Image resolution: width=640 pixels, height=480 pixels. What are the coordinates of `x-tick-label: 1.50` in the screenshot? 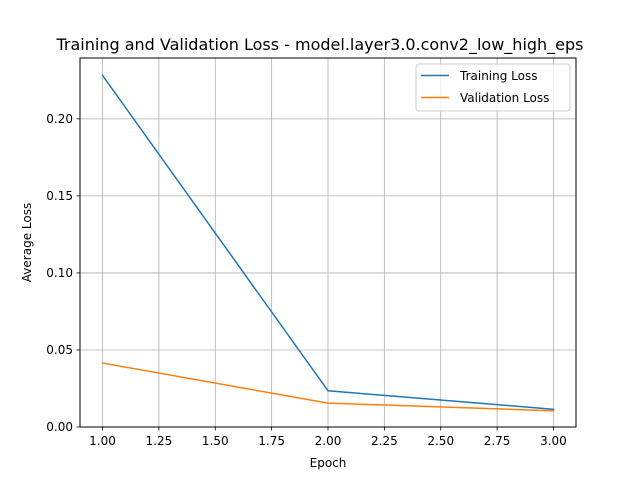 It's located at (215, 441).